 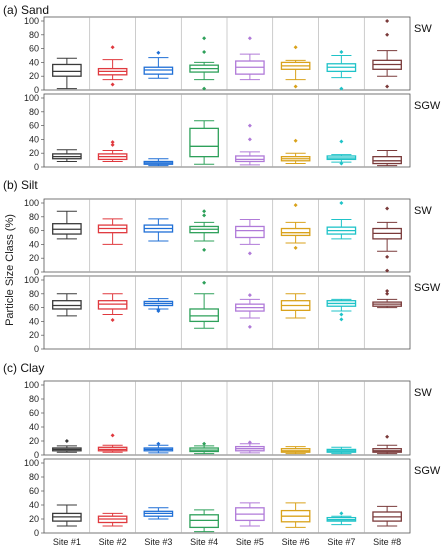 What do you see at coordinates (158, 542) in the screenshot?
I see `x-tick-label: Site #3` at bounding box center [158, 542].